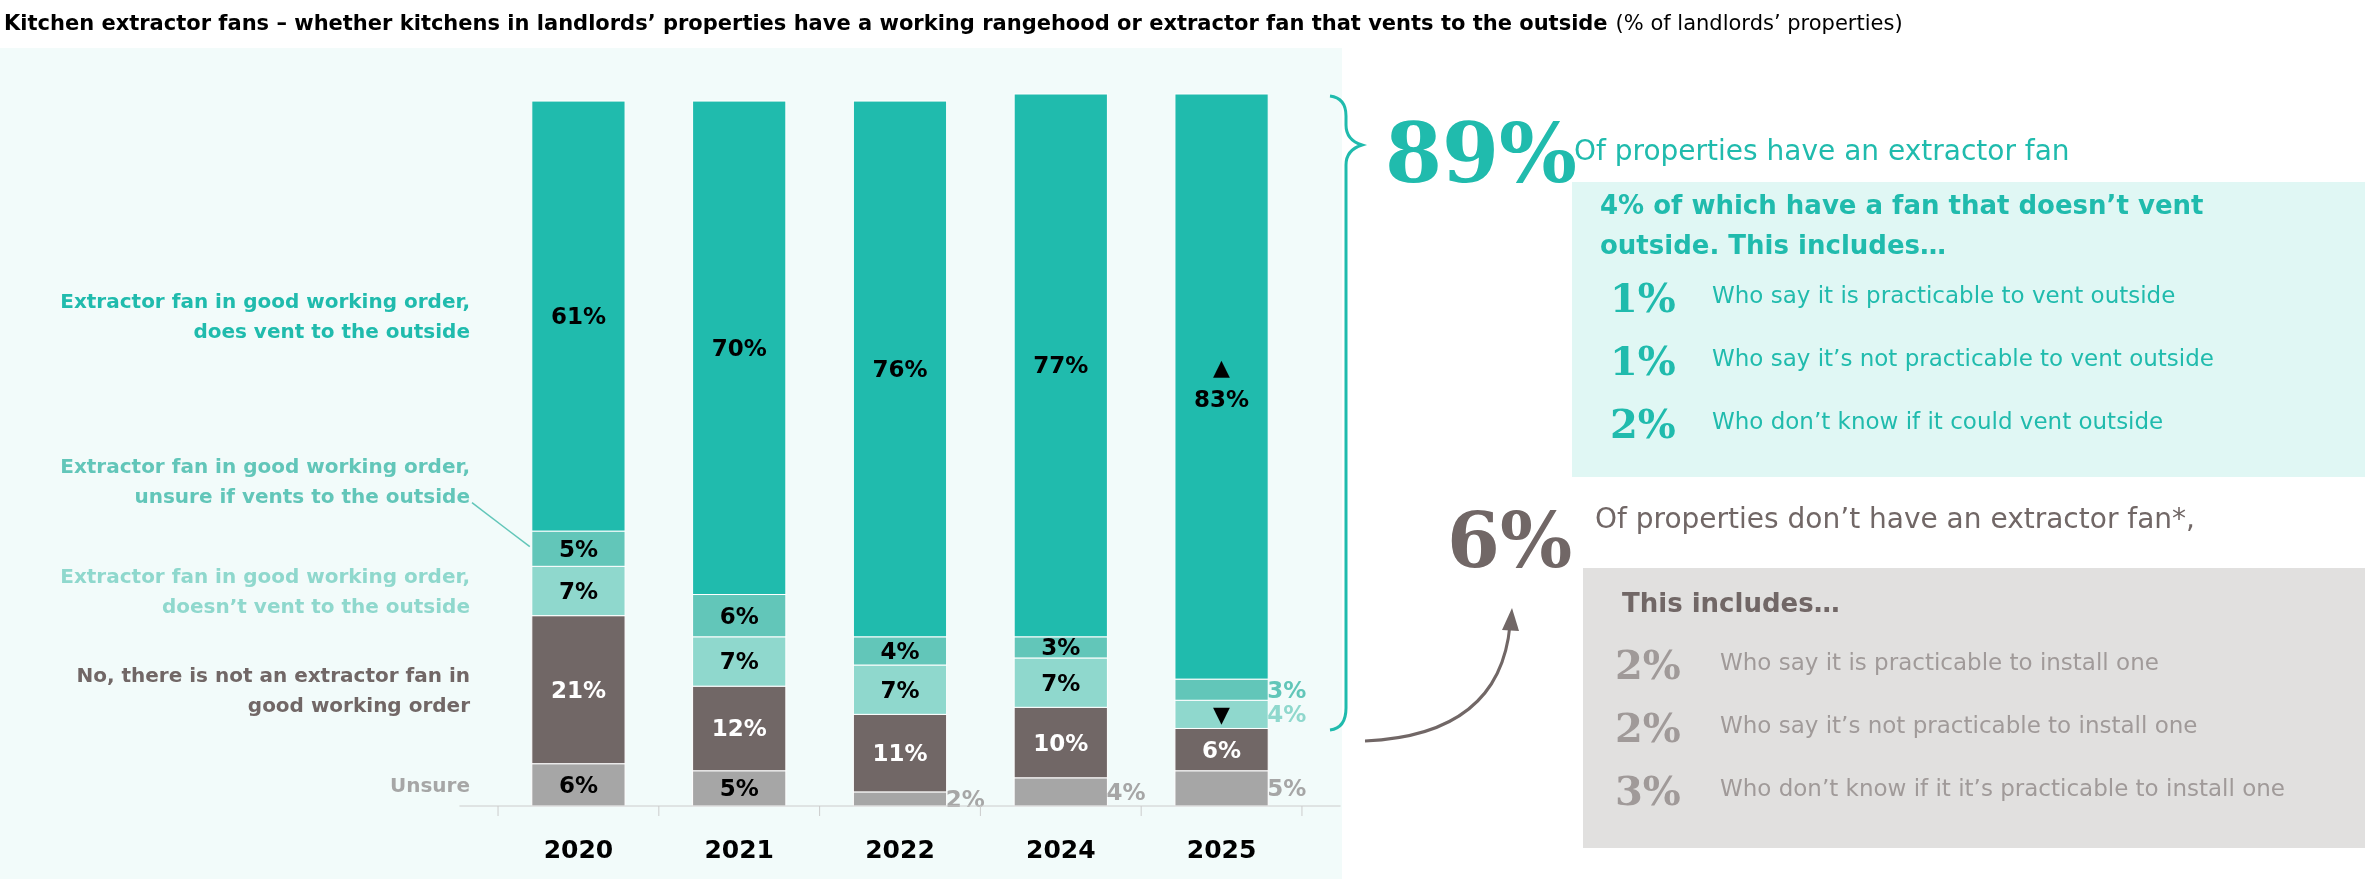 This screenshot has height=879, width=2371. I want to click on data-label: 77%, so click(1061, 365).